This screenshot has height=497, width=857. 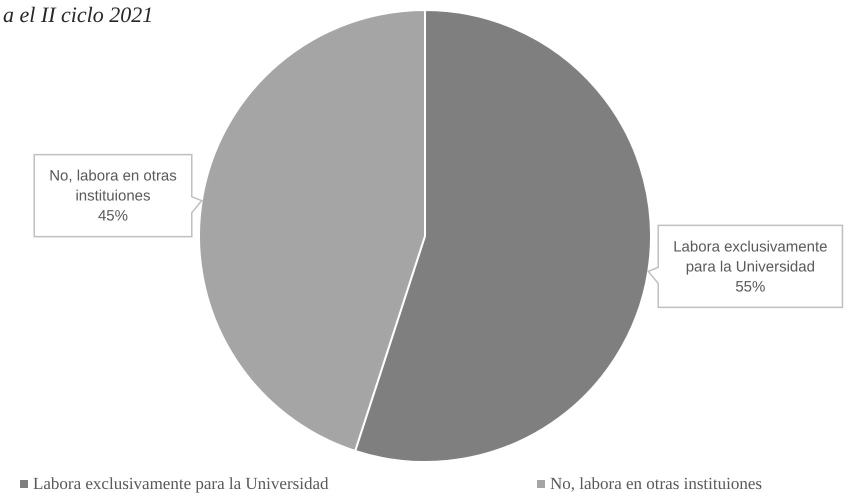 What do you see at coordinates (750, 257) in the screenshot?
I see `slice-label: Labora exclusivamente para la Universidad` at bounding box center [750, 257].